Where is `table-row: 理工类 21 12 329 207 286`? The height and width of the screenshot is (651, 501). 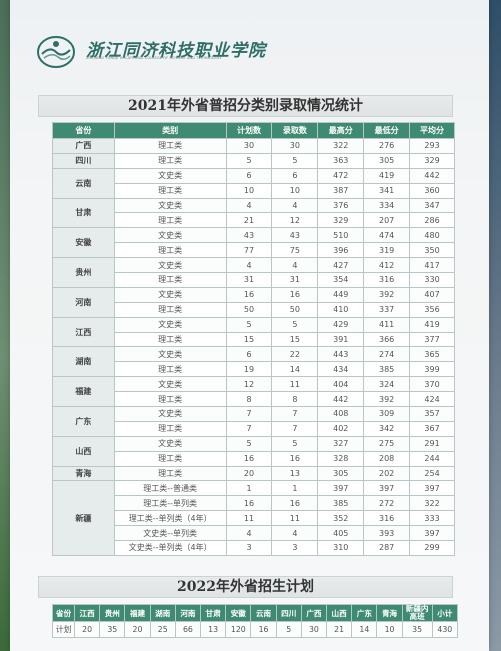
table-row: 理工类 21 12 329 207 286 is located at coordinates (254, 220).